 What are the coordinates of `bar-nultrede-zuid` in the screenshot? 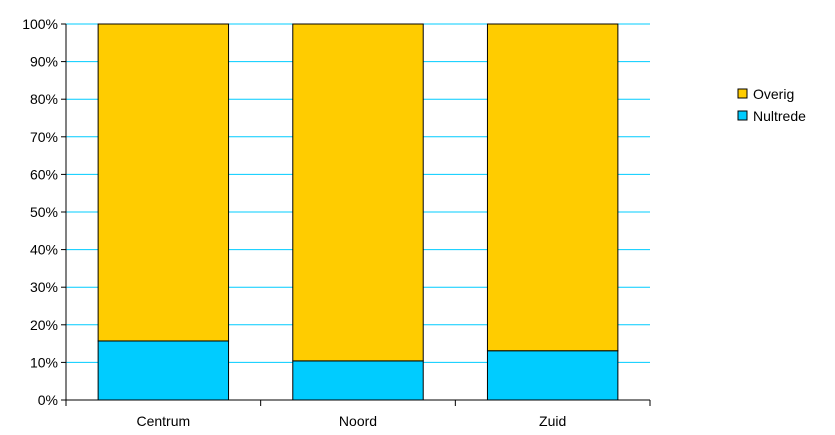 It's located at (552, 375).